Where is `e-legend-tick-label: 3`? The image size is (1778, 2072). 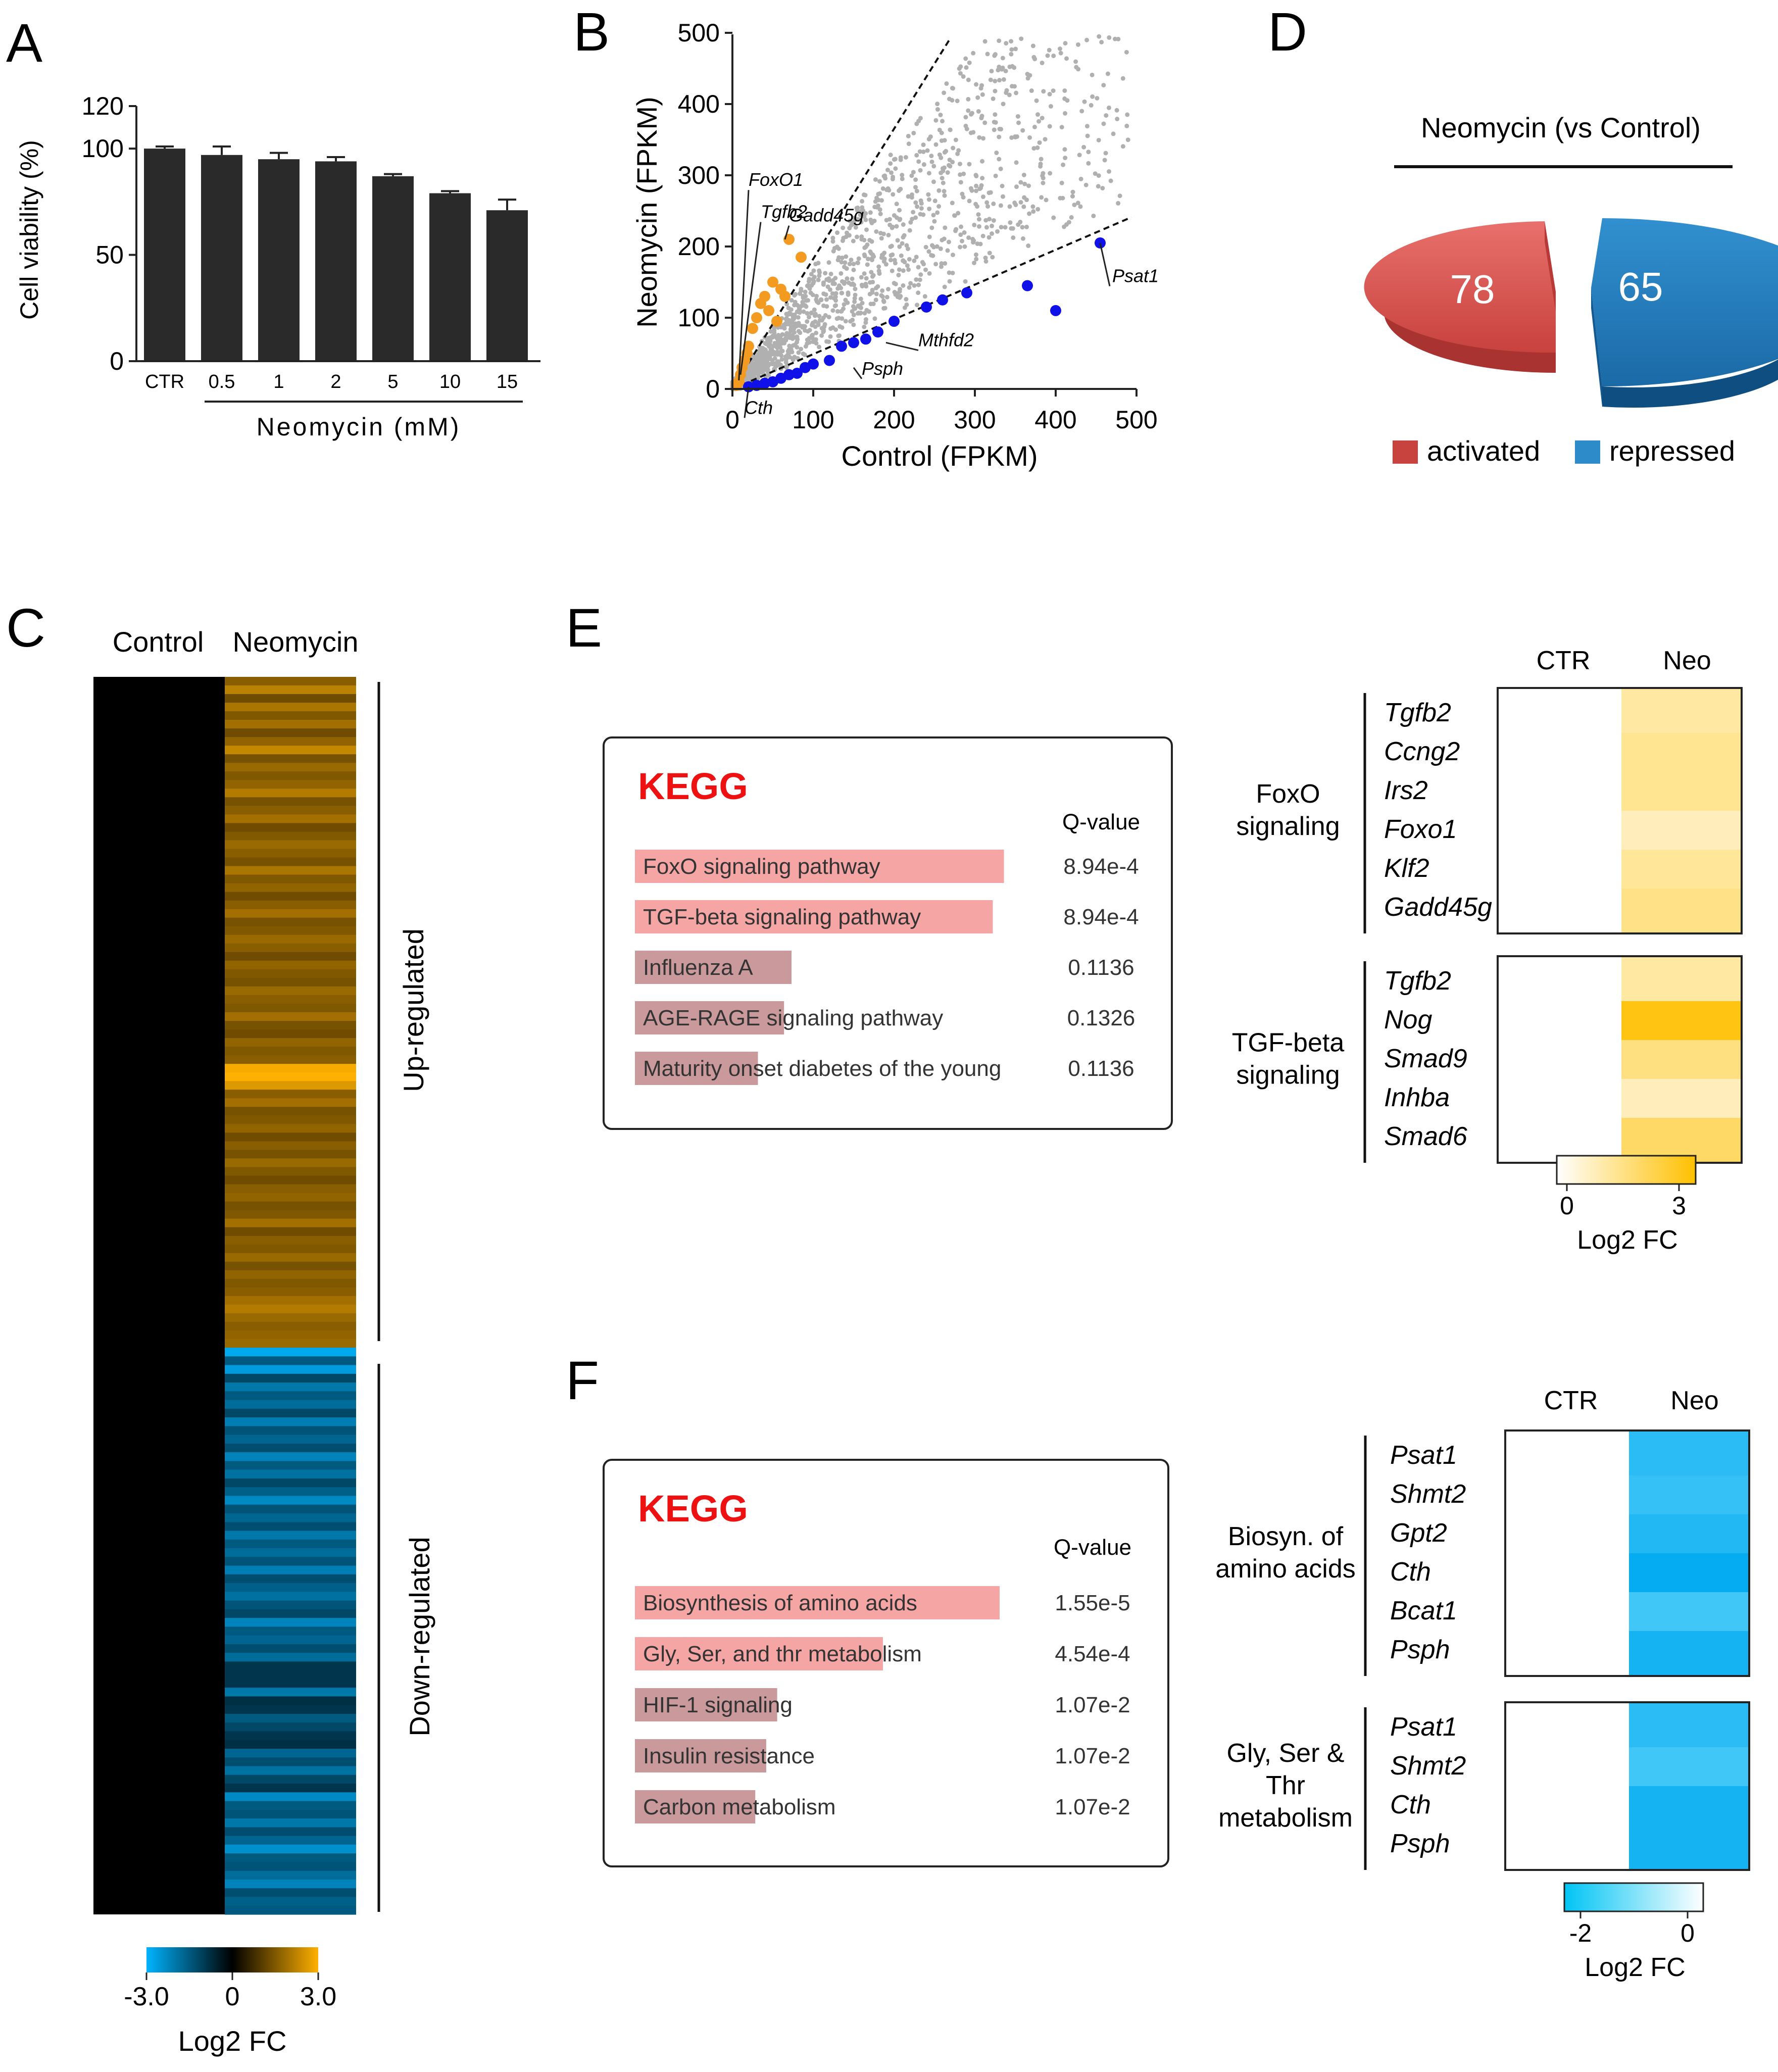 e-legend-tick-label: 3 is located at coordinates (1679, 1206).